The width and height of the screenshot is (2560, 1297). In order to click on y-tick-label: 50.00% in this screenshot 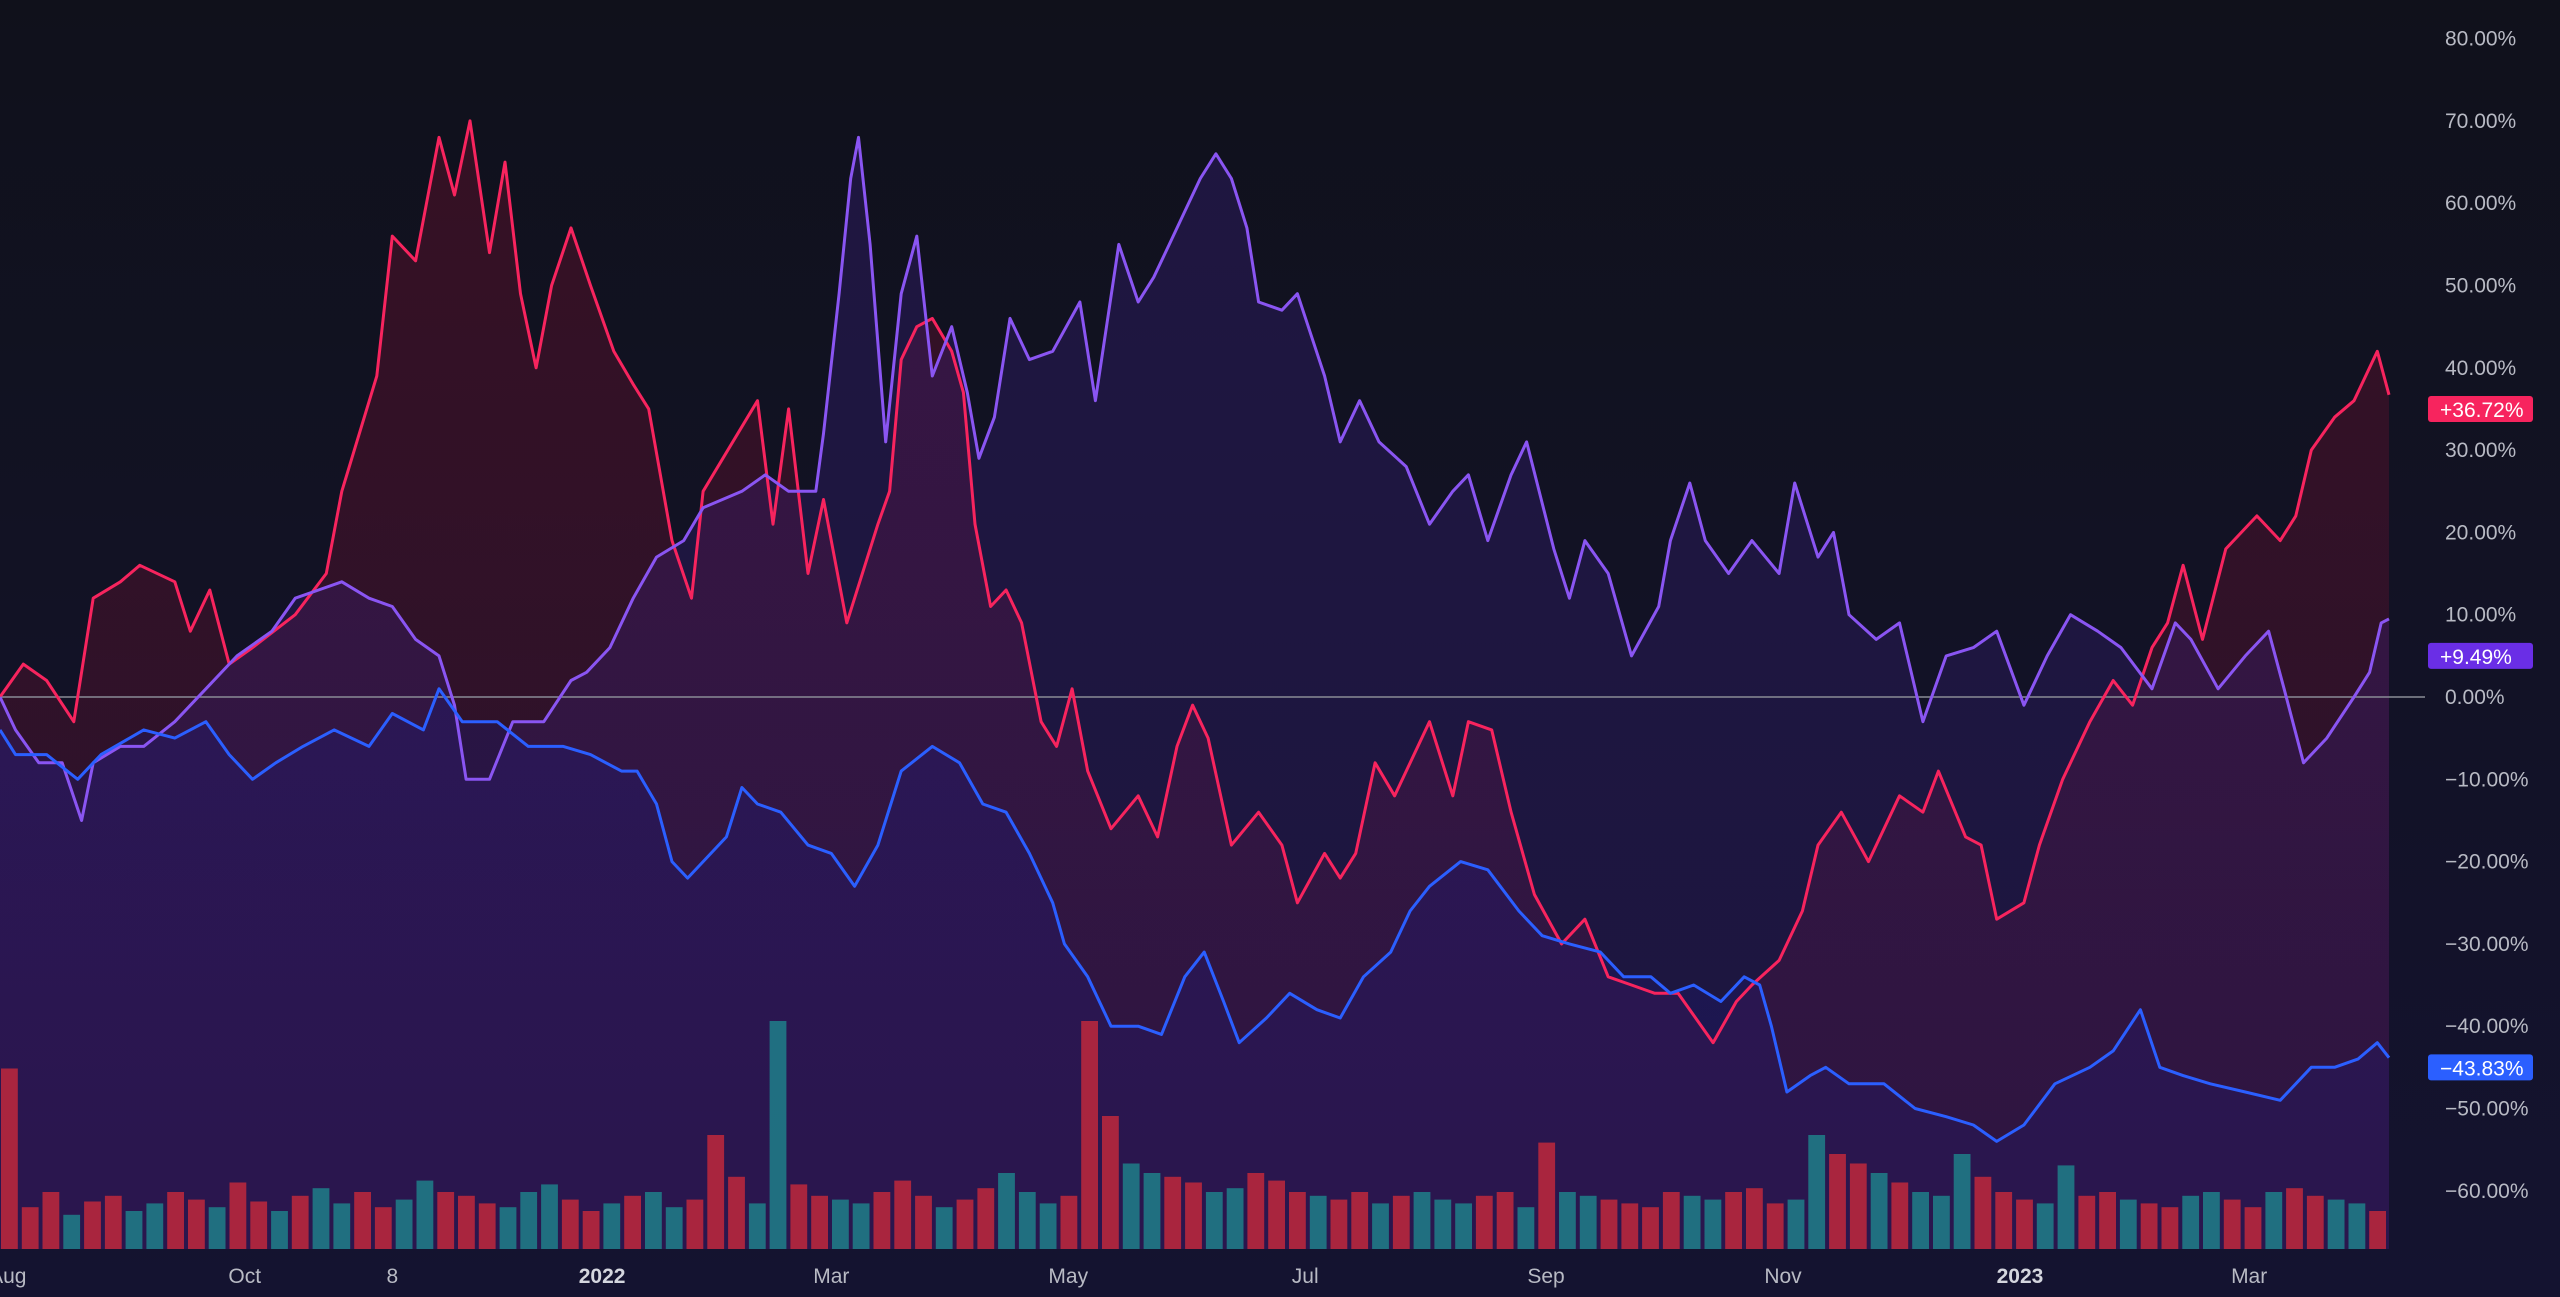, I will do `click(2480, 286)`.